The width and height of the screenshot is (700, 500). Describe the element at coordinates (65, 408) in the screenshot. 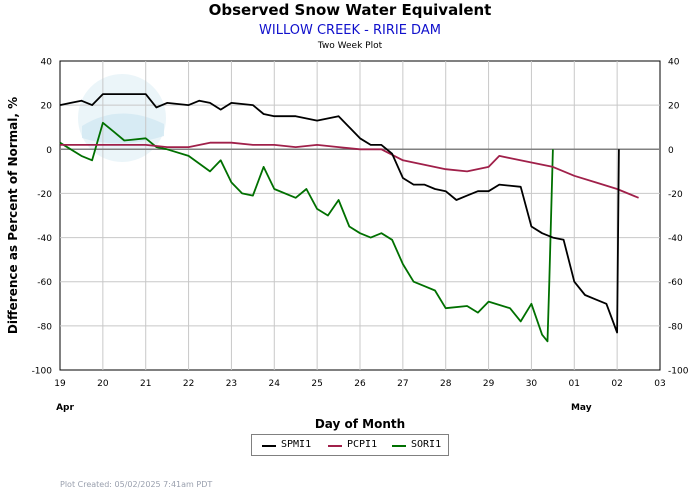

I see `month-label-apr: Apr` at that location.